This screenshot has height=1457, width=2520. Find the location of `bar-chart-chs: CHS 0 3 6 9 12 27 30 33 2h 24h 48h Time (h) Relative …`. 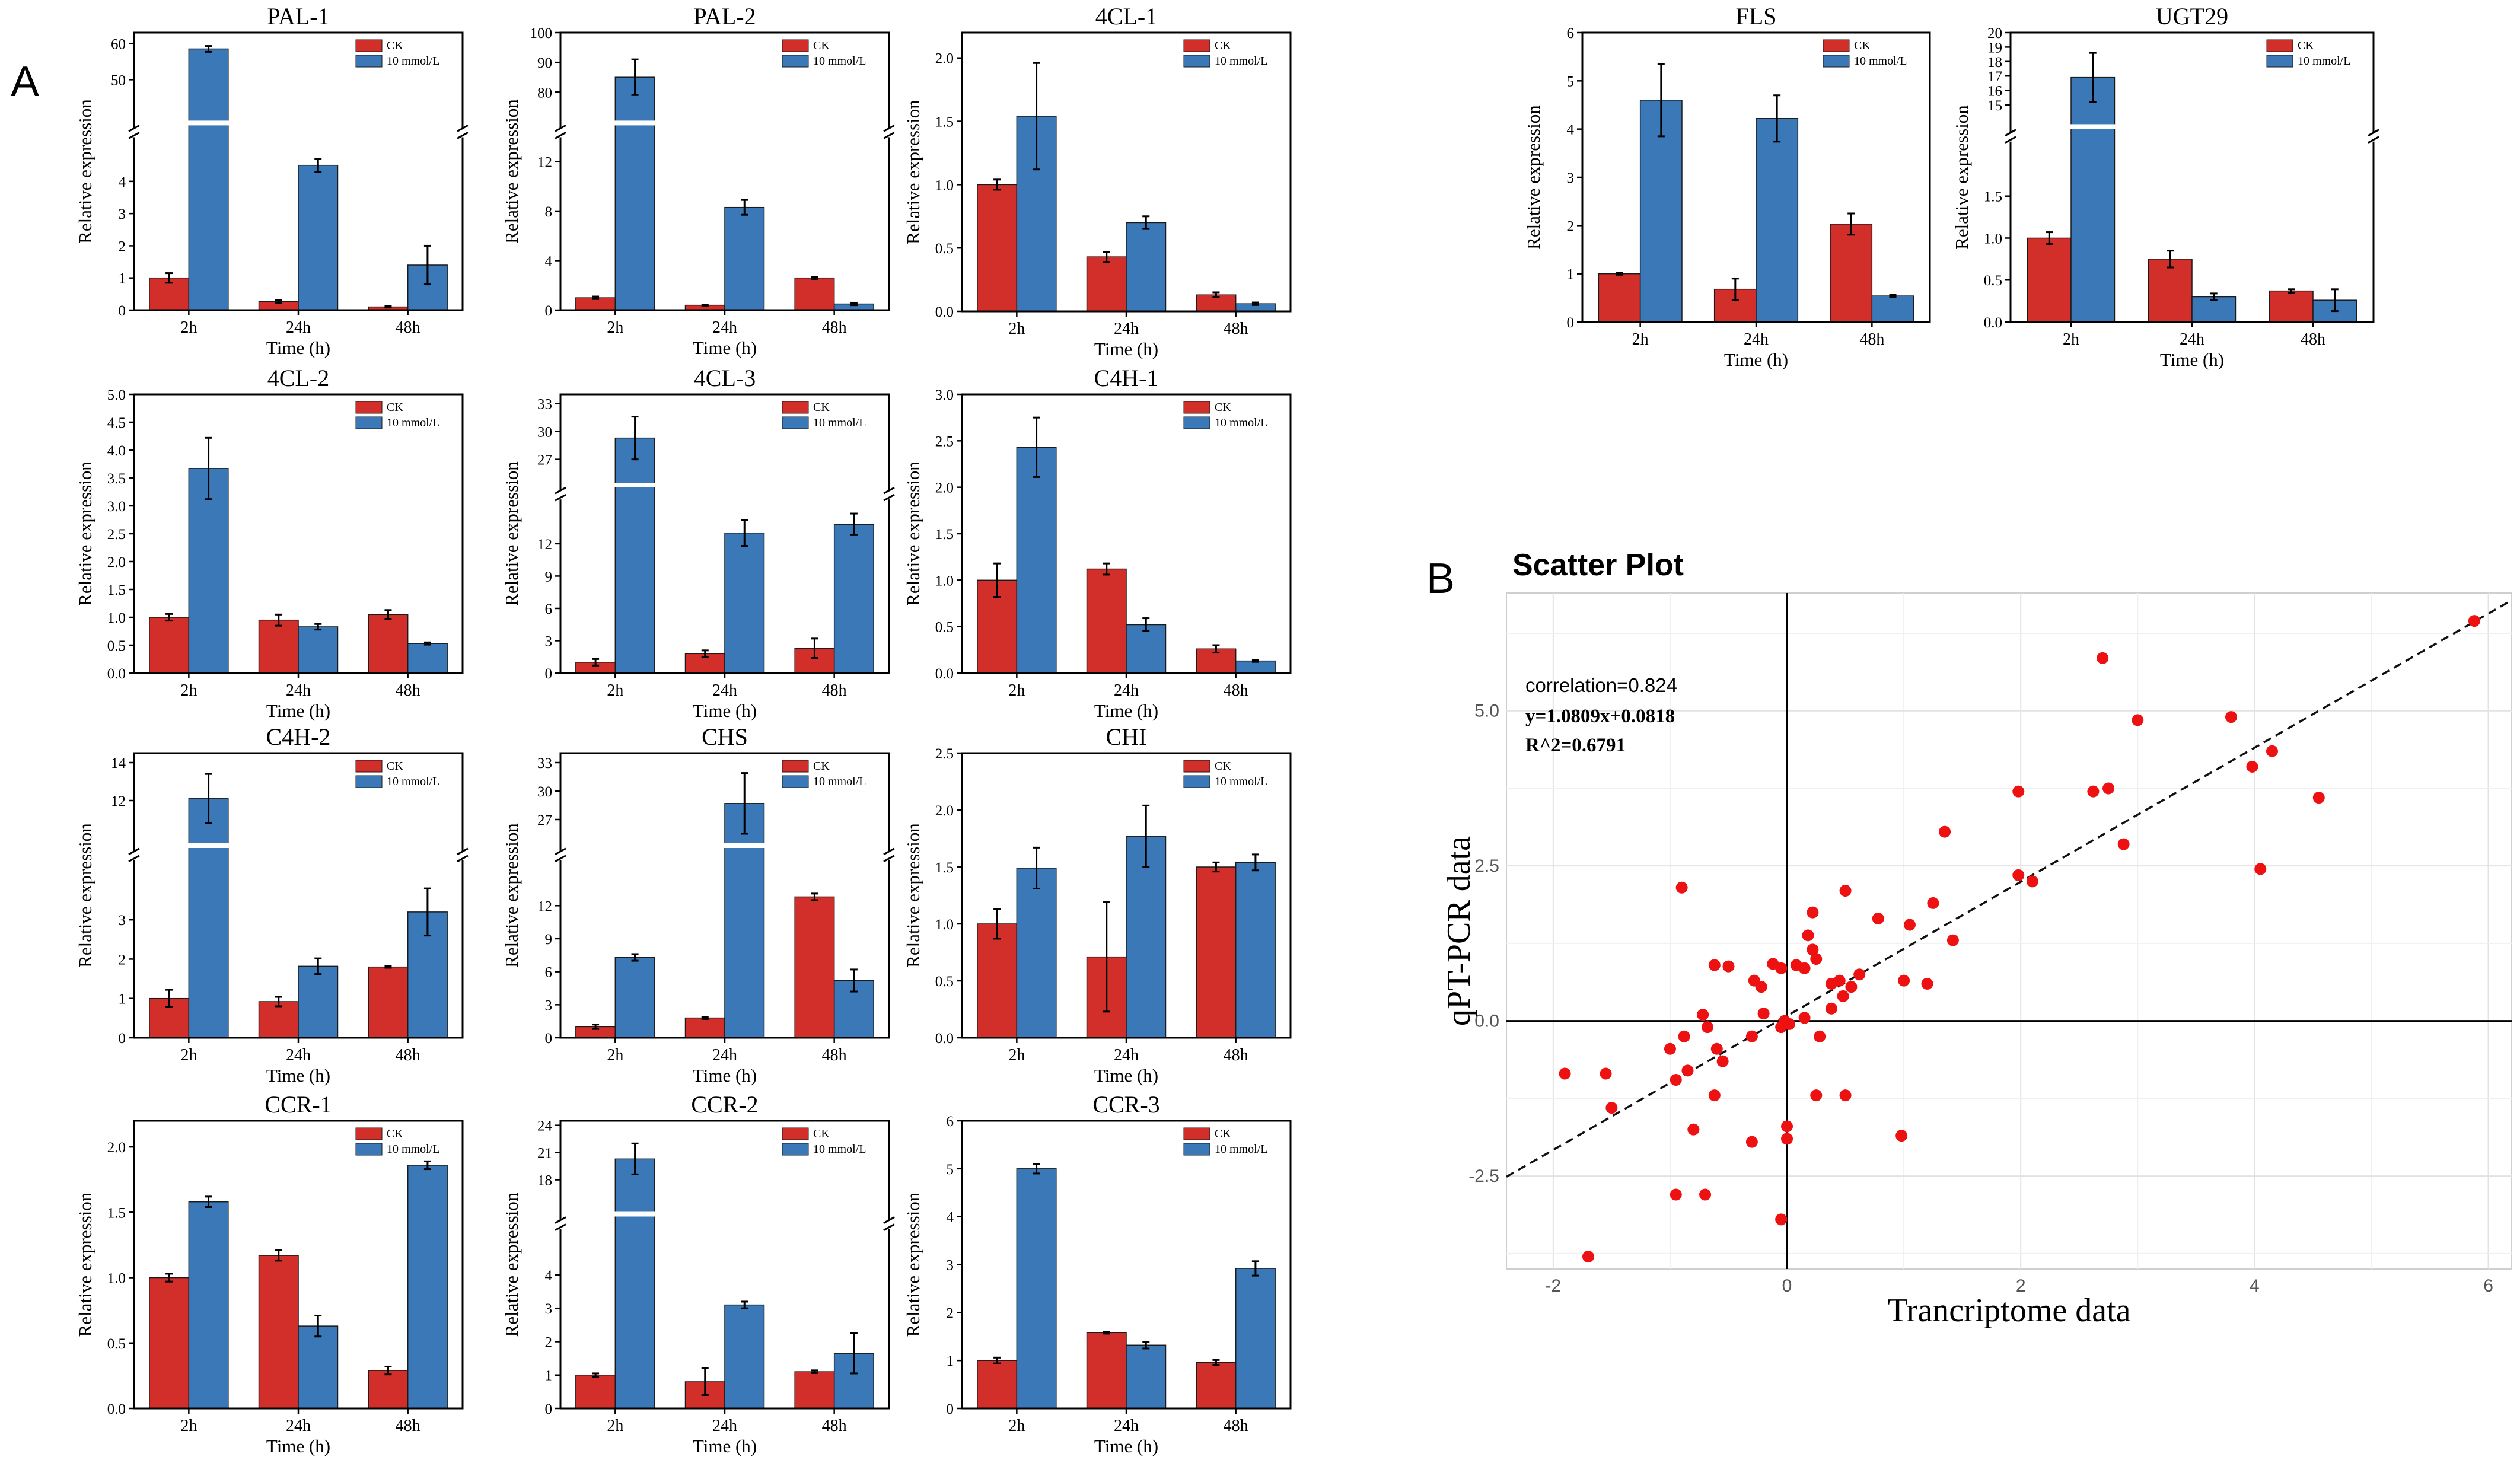

bar-chart-chs: CHS 0 3 6 9 12 27 30 33 2h 24h 48h Time (h) Relative … is located at coordinates (698, 904).